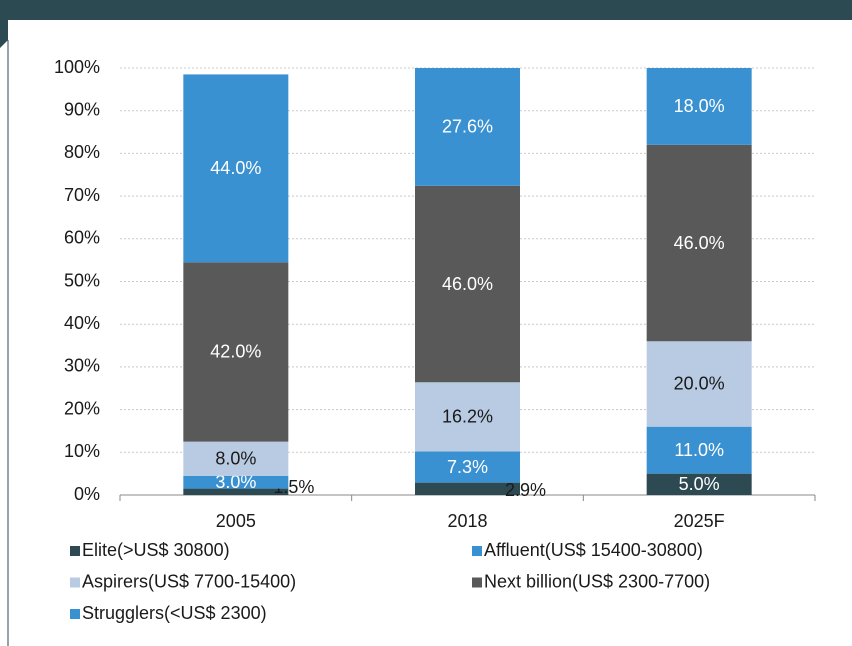 The height and width of the screenshot is (646, 852). Describe the element at coordinates (82, 109) in the screenshot. I see `y-tick-label: 90%` at that location.